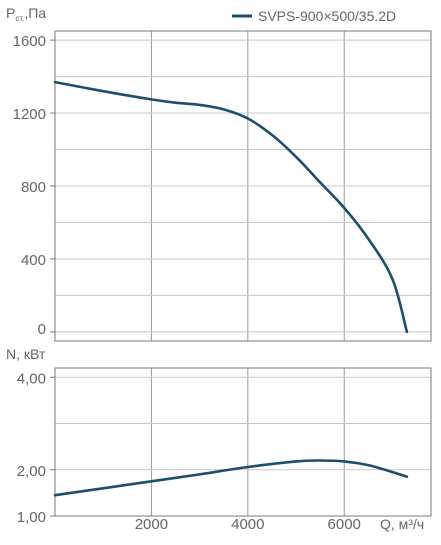 Image resolution: width=441 pixels, height=545 pixels. What do you see at coordinates (151, 524) in the screenshot?
I see `x-tick-label: 2000` at bounding box center [151, 524].